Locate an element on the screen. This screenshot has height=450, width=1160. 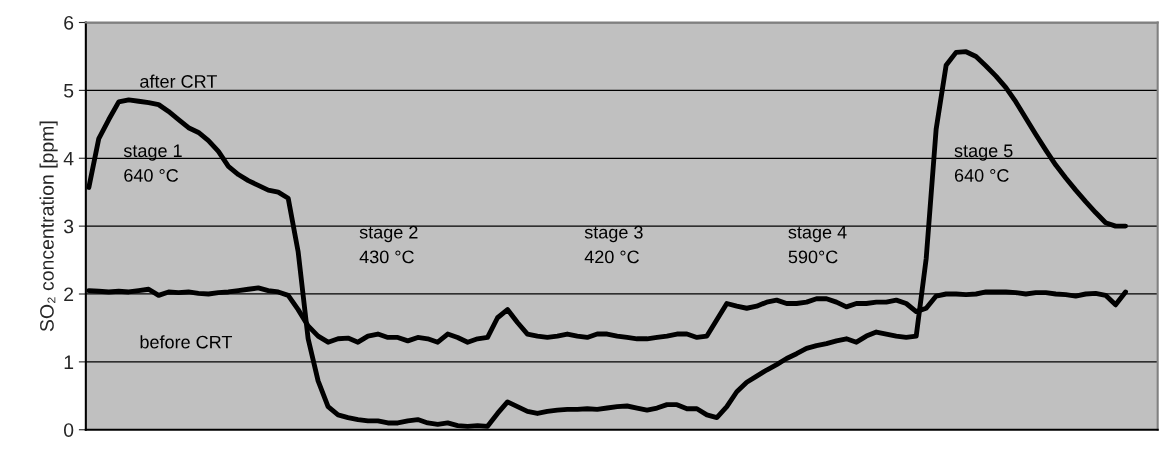
annotation: stage 3 420 °C is located at coordinates (613, 244).